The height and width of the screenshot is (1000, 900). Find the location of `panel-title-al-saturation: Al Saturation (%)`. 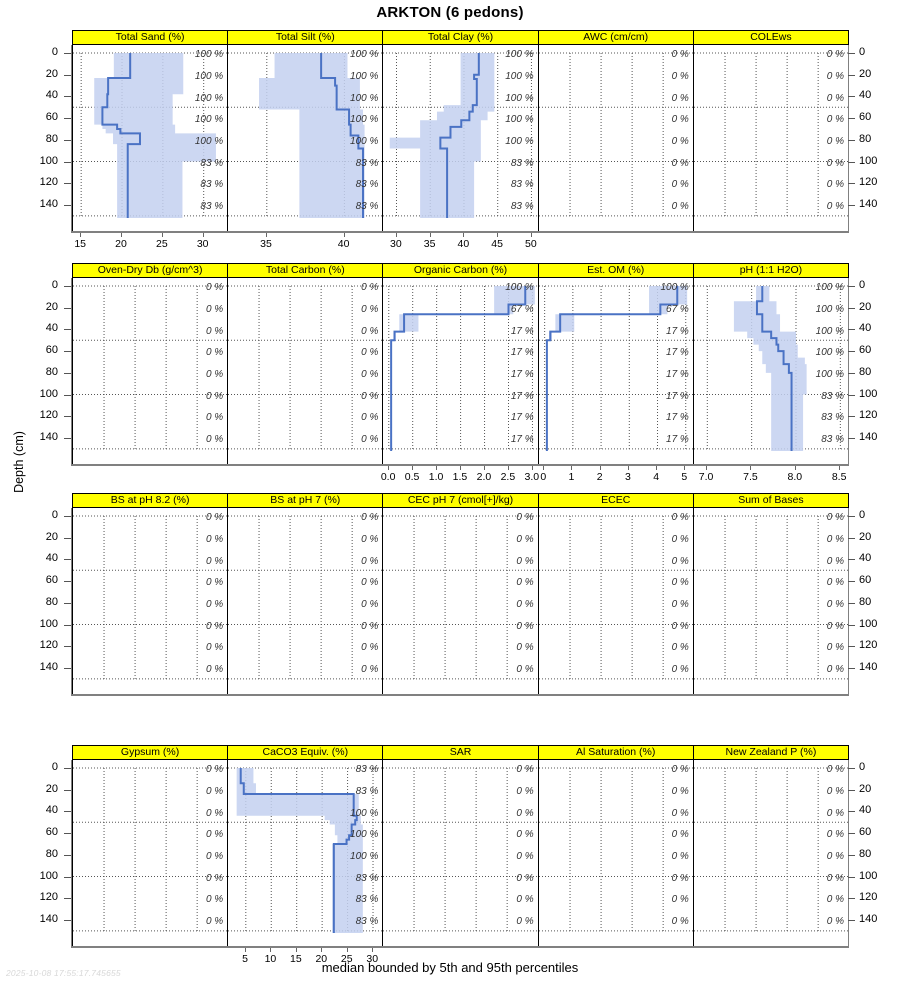

panel-title-al-saturation: Al Saturation (%) is located at coordinates (615, 752).